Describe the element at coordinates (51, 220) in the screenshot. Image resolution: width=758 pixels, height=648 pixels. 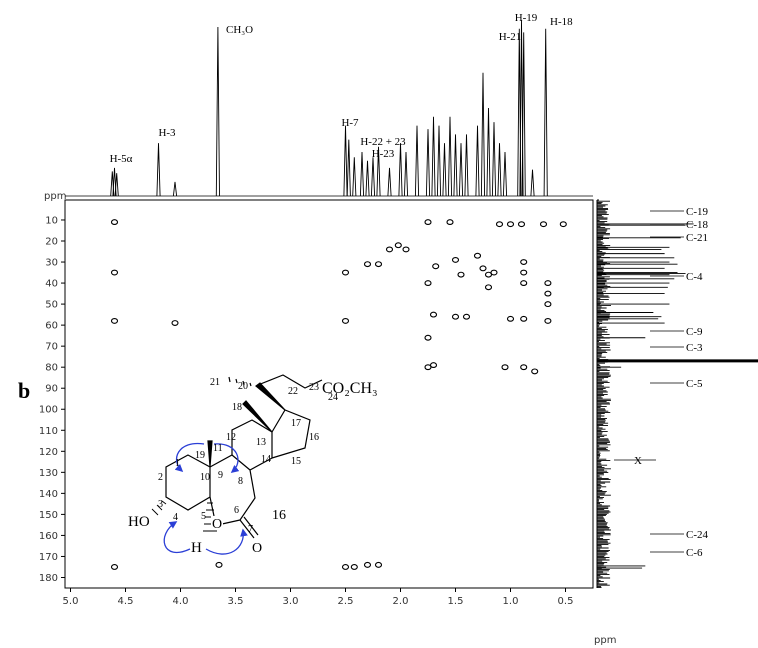
I see `y-tick-label: 10` at that location.